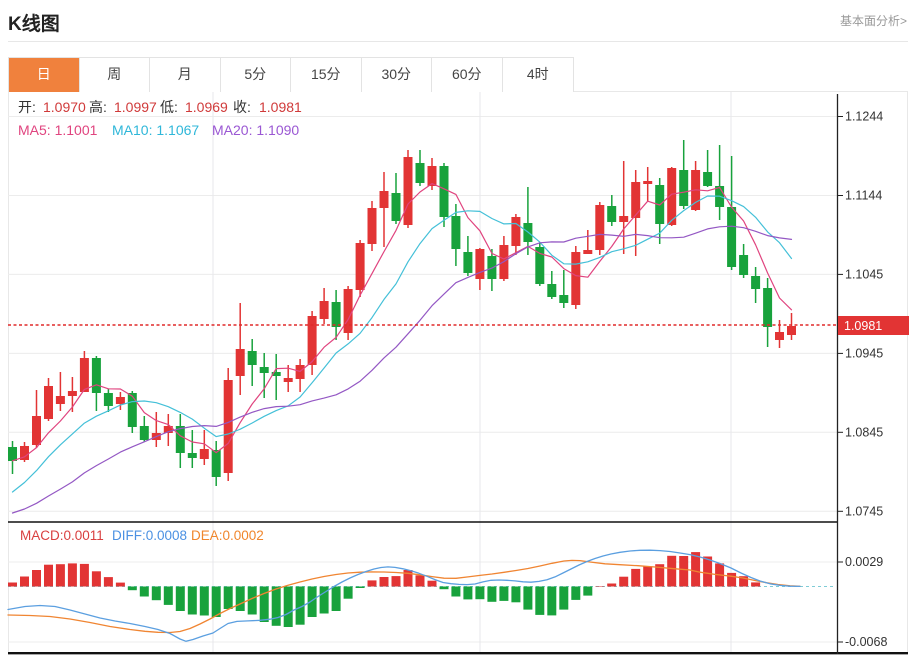 Image resolution: width=913 pixels, height=655 pixels. Describe the element at coordinates (242, 107) in the screenshot. I see `svg-text: 收:` at that location.